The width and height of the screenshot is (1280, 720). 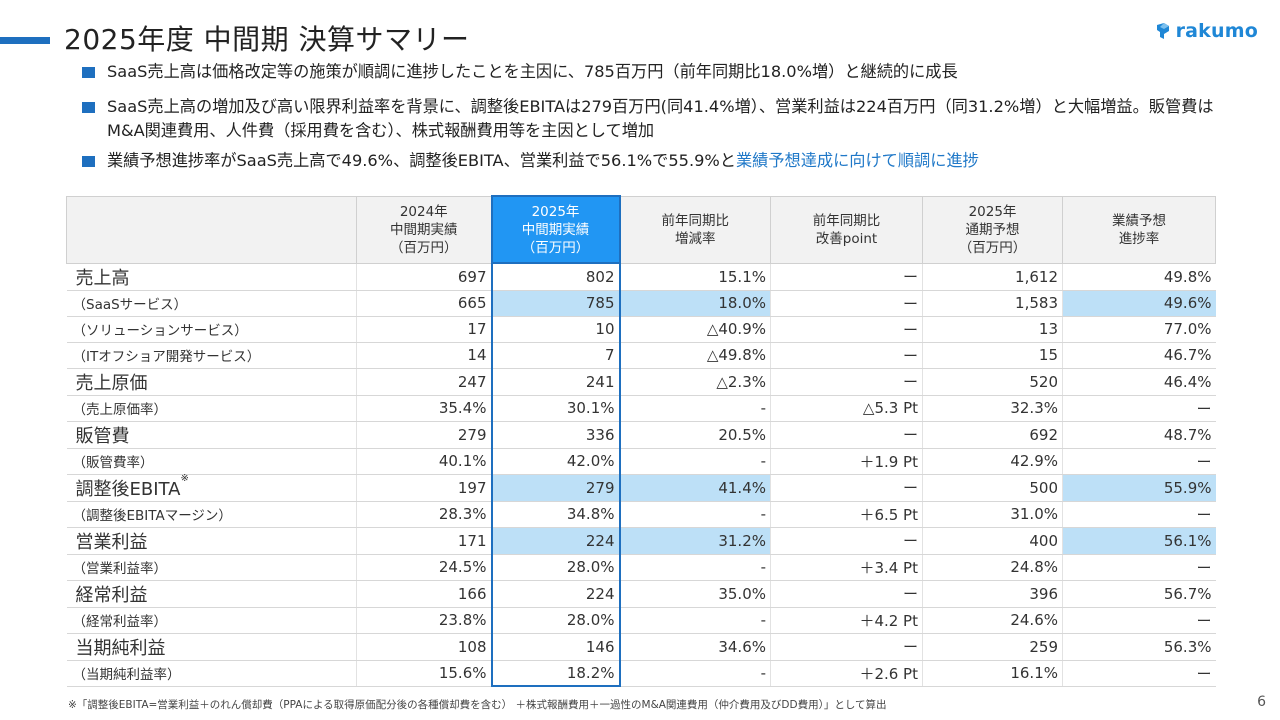 What do you see at coordinates (211, 355) in the screenshot?
I see `row-label: （ITオフショア開発サービス）` at bounding box center [211, 355].